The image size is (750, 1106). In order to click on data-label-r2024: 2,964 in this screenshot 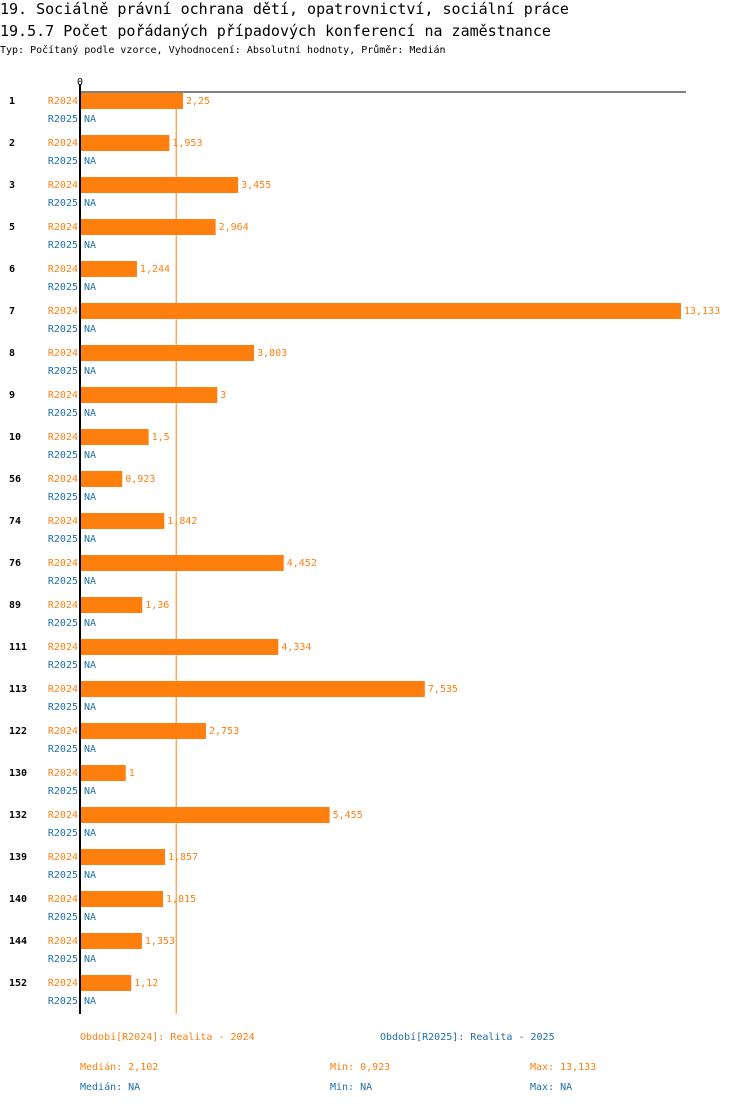, I will do `click(234, 227)`.